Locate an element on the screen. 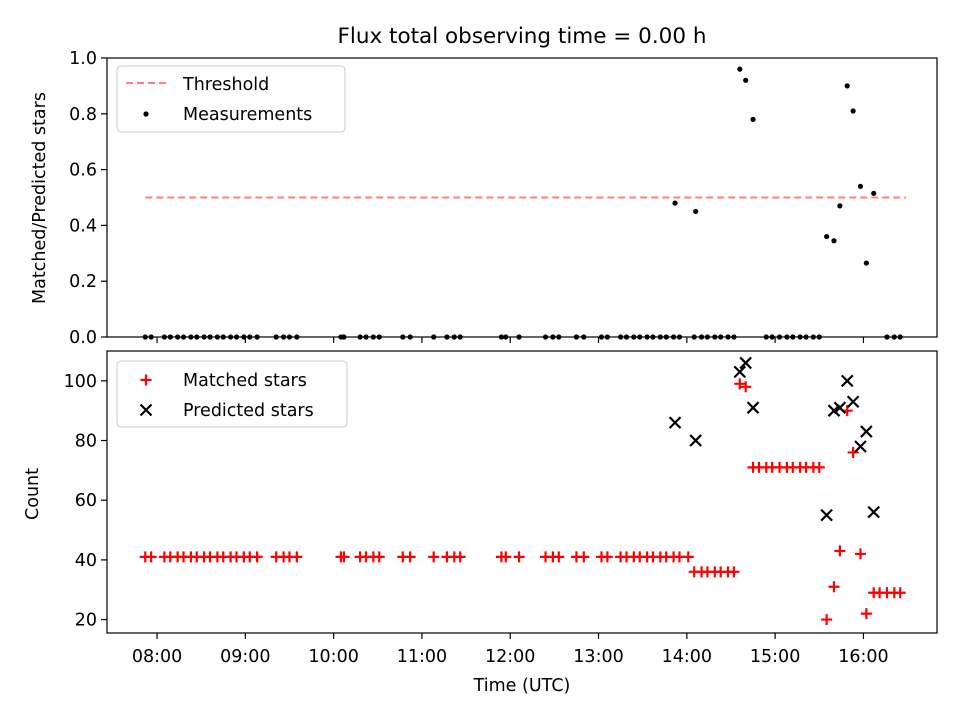 The image size is (960, 724). legend-predicted-swatch is located at coordinates (146, 410).